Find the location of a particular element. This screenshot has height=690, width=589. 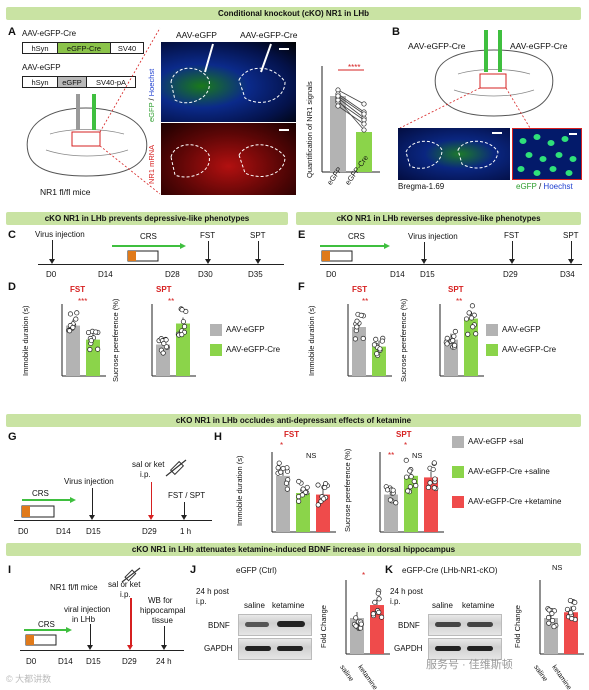

k-time: 24 h post is located at coordinates (406, 591).